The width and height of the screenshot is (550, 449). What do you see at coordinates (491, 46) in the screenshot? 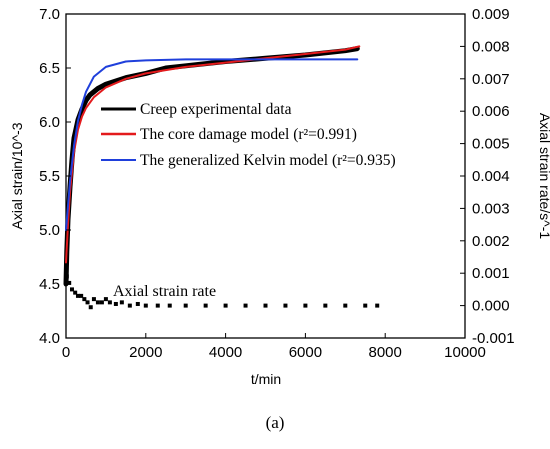
I see `y-right-tick-label: 0.008` at bounding box center [491, 46].